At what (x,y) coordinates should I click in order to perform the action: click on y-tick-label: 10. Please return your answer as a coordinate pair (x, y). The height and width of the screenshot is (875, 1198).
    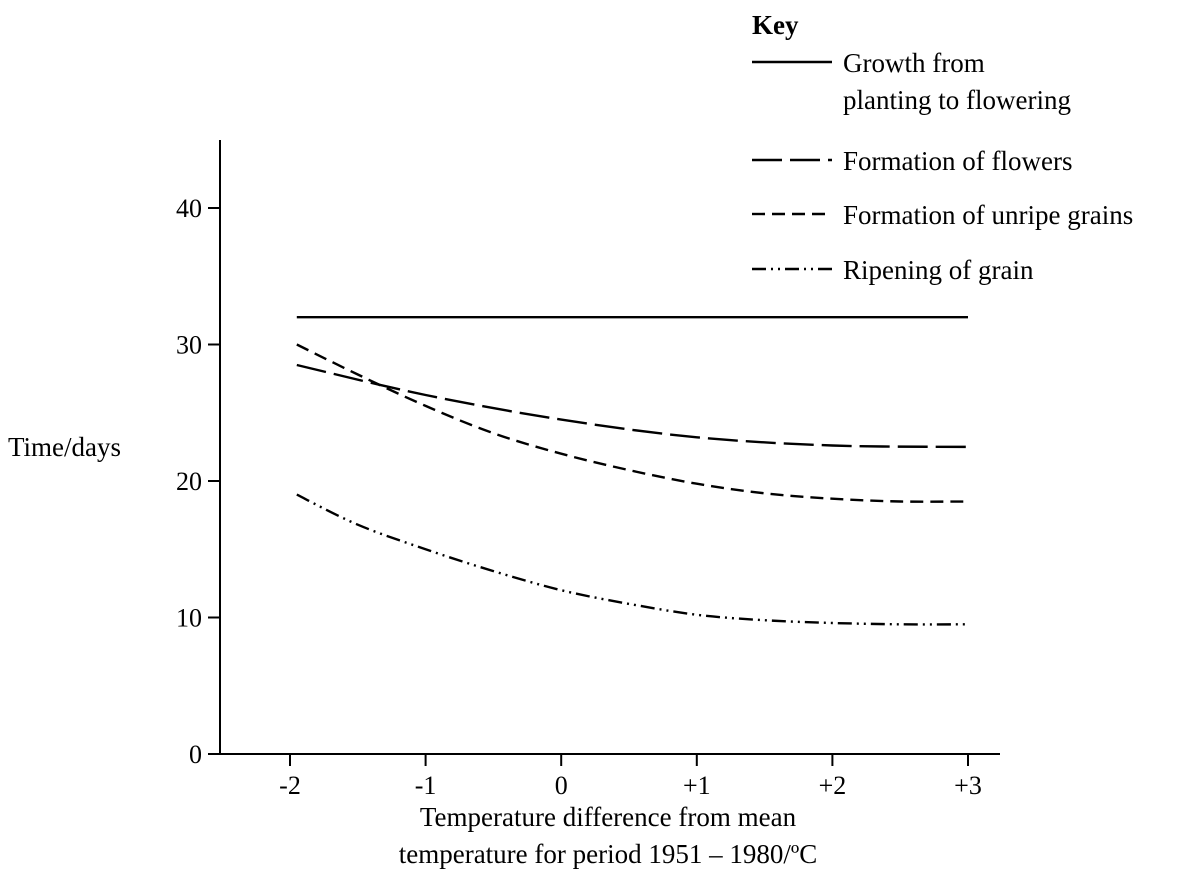
    Looking at the image, I should click on (189, 618).